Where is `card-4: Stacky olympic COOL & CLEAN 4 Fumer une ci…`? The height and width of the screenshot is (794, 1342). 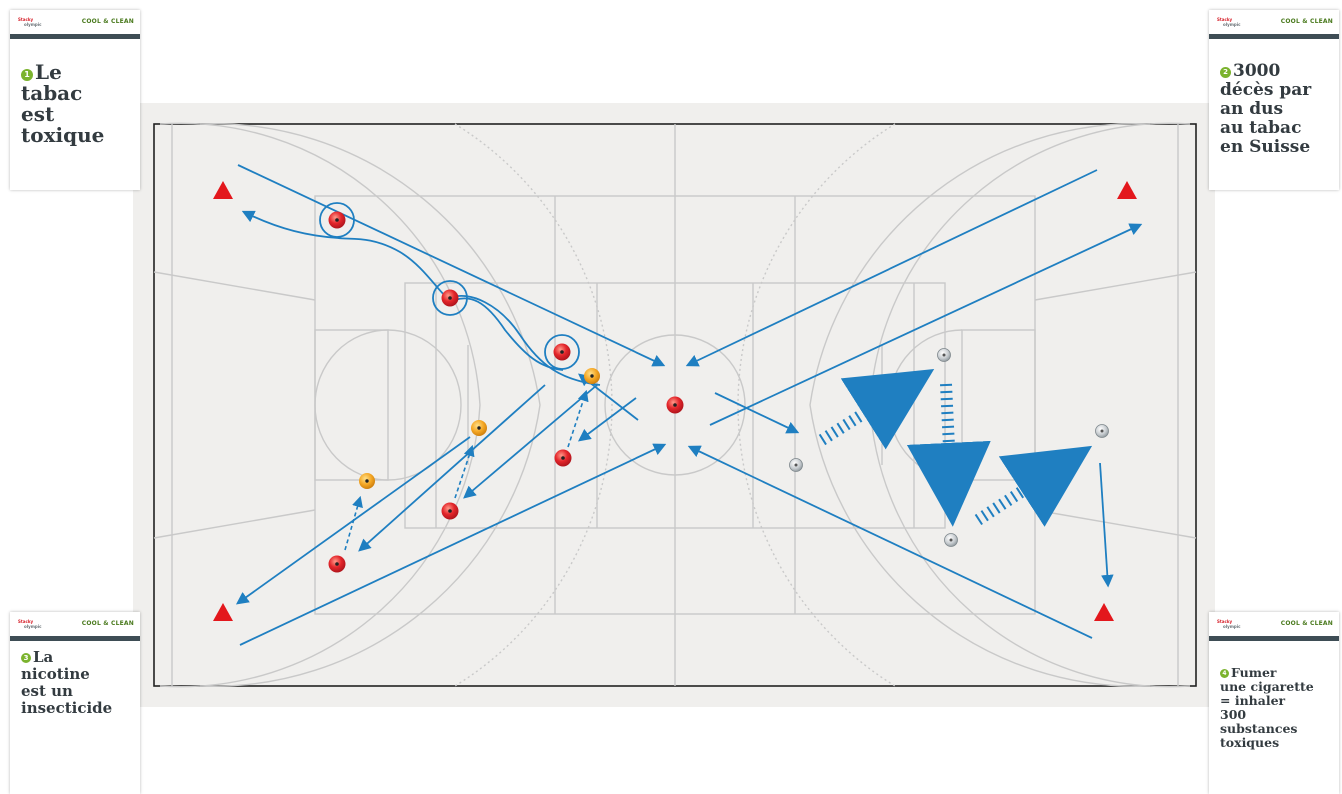 card-4: Stacky olympic COOL & CLEAN 4 Fumer une ci… is located at coordinates (1274, 703).